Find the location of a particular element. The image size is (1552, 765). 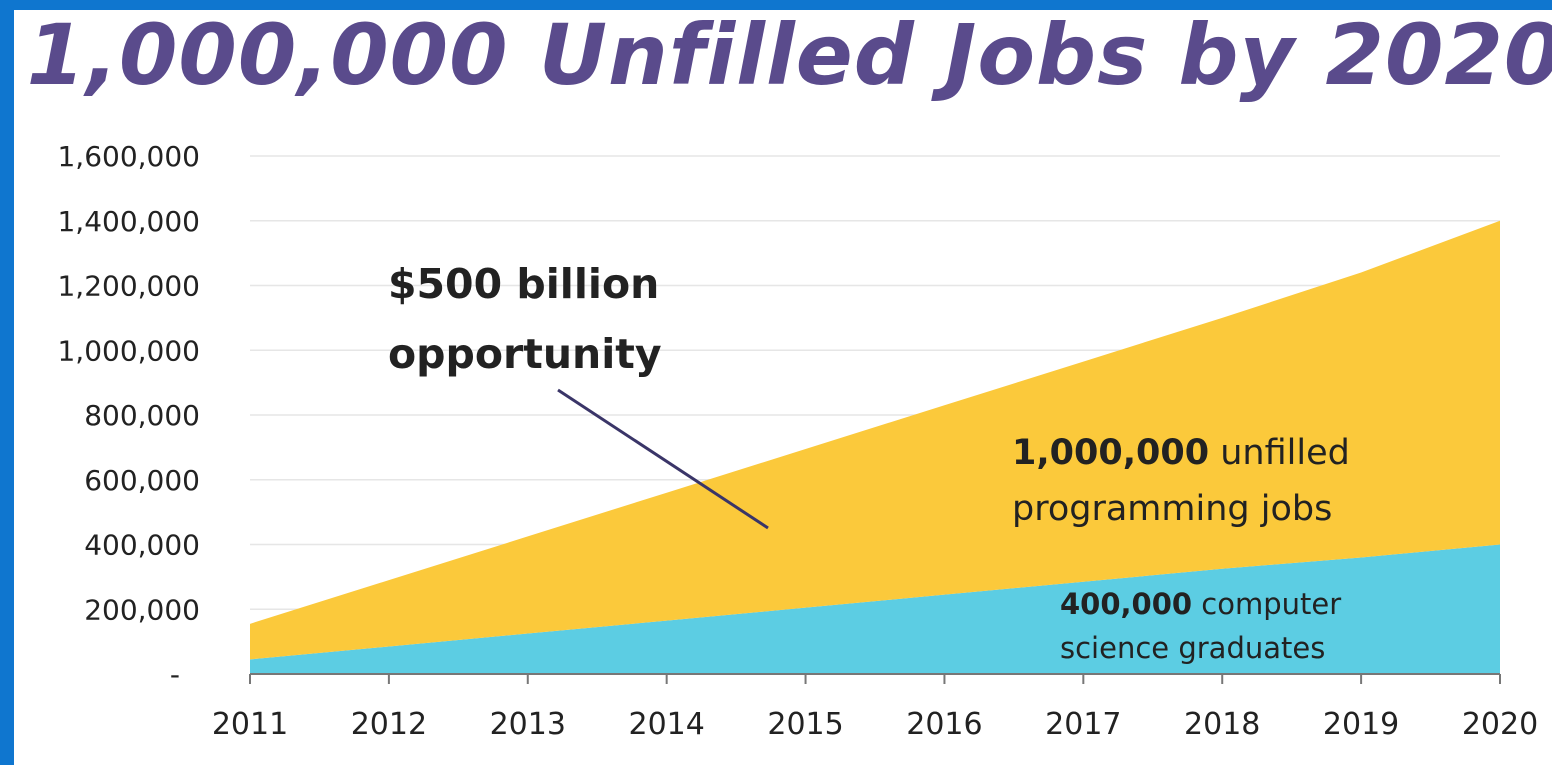

area-cs-graduates is located at coordinates (875, 609).